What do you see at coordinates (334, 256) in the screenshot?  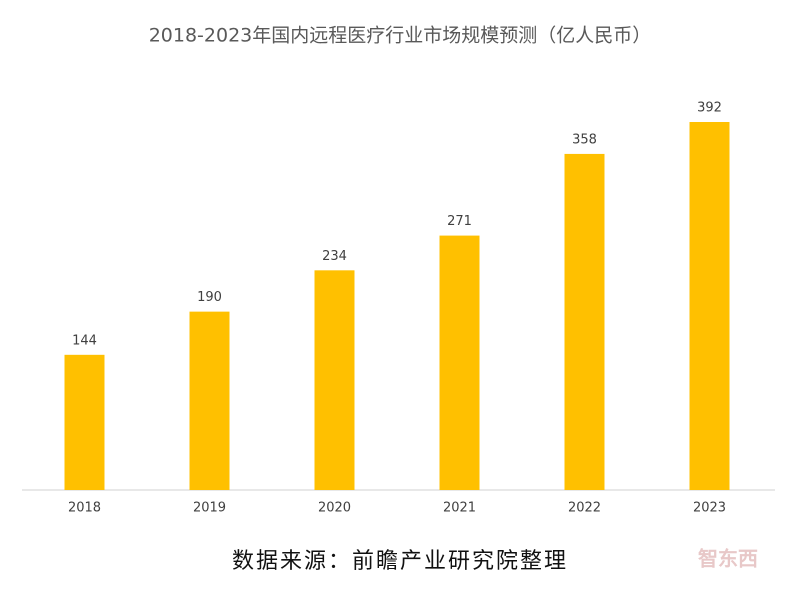 I see `value-label: 234` at bounding box center [334, 256].